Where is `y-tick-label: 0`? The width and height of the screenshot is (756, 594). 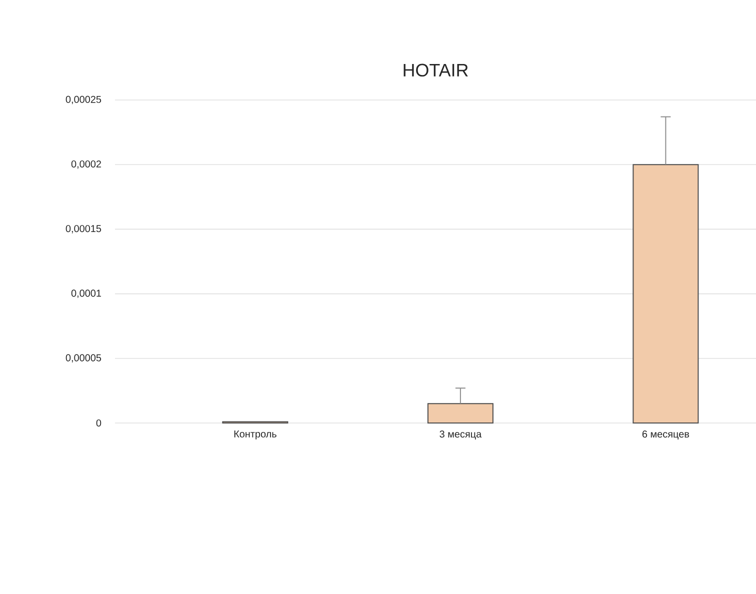 y-tick-label: 0 is located at coordinates (99, 423).